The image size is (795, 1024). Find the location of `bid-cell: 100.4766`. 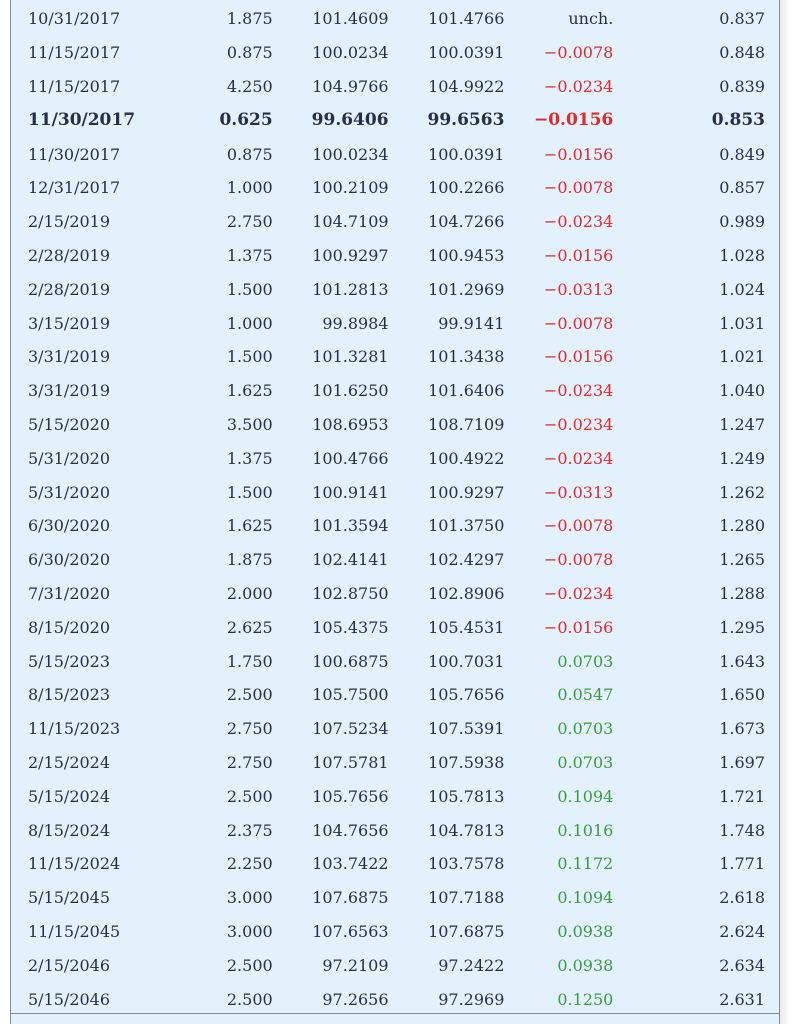

bid-cell: 100.4766 is located at coordinates (350, 458).